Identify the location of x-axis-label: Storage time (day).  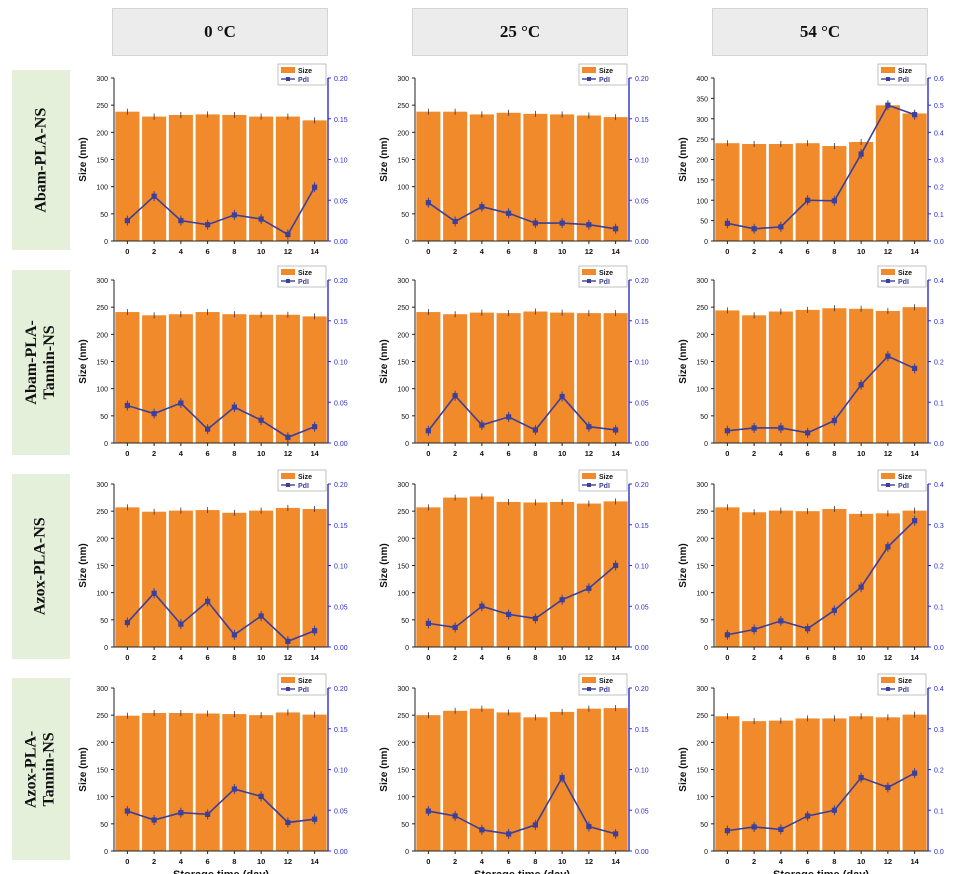
(221, 871).